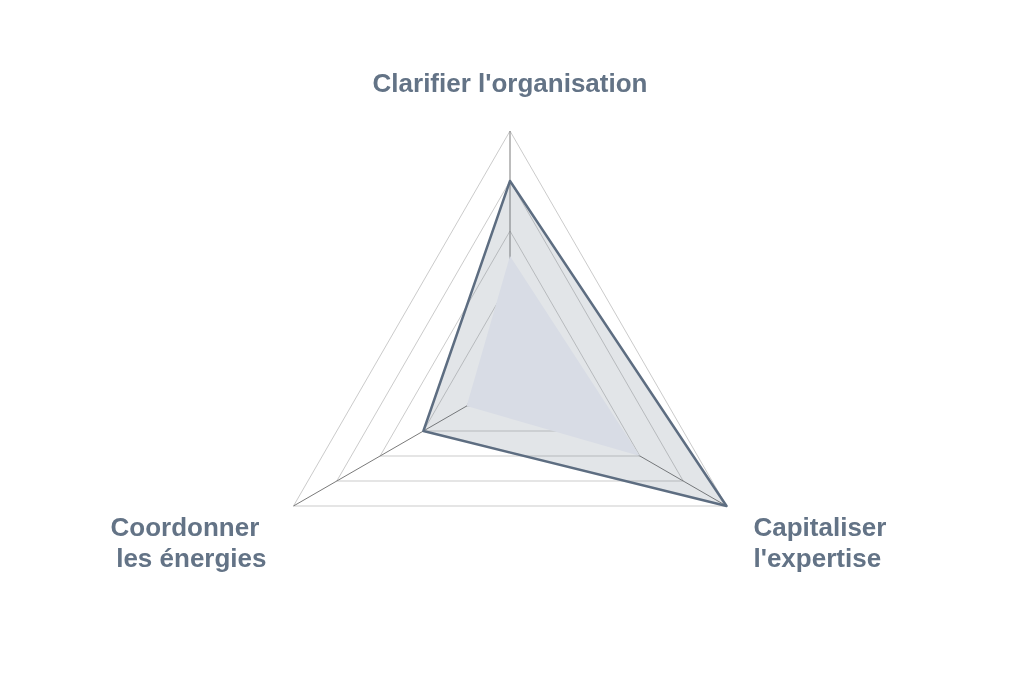 This screenshot has height=683, width=1024. Describe the element at coordinates (188, 542) in the screenshot. I see `spoke-label: Coordonner les énergies` at that location.